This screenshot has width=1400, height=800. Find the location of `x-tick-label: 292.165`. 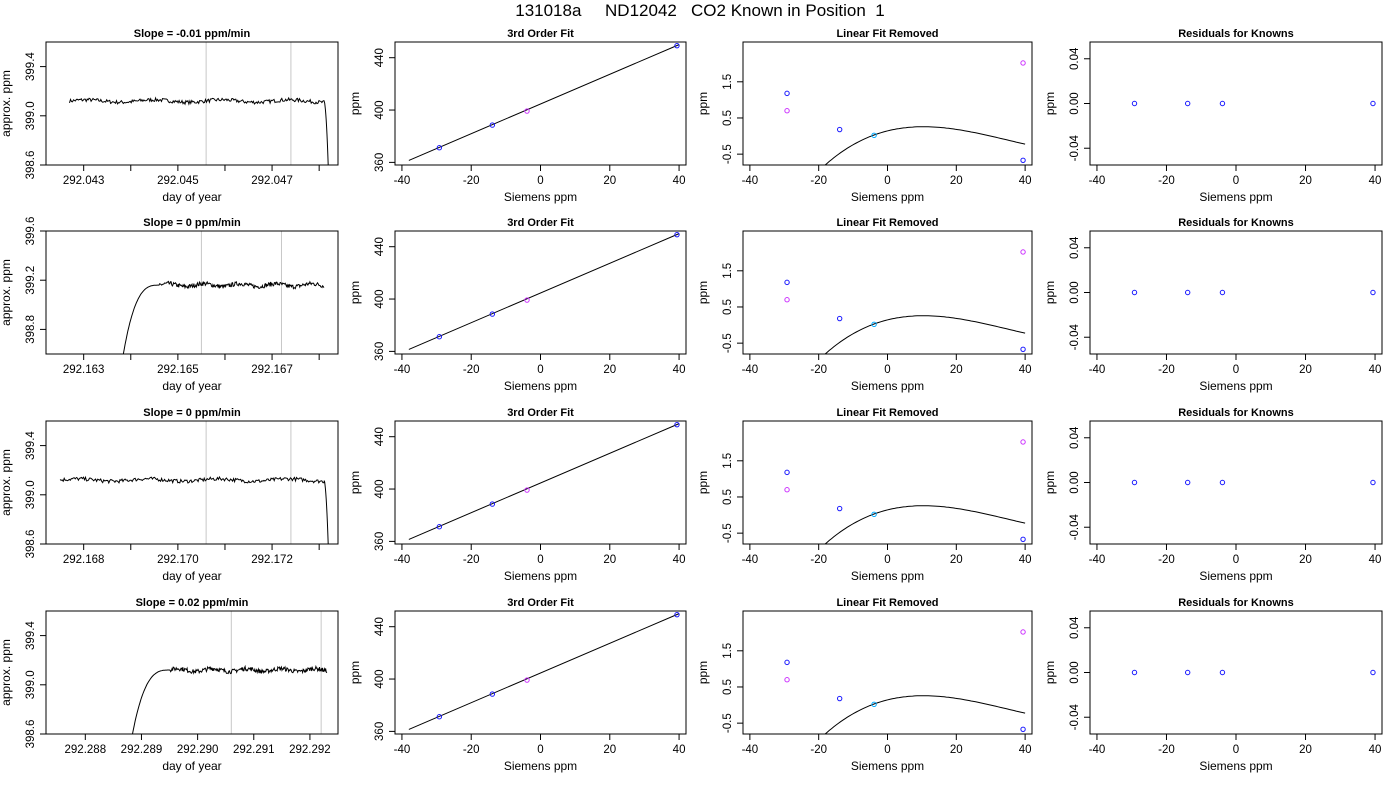

x-tick-label: 292.165 is located at coordinates (178, 370).